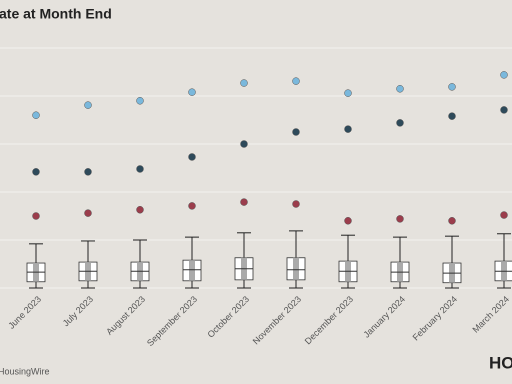 The image size is (512, 384). Describe the element at coordinates (329, 320) in the screenshot. I see `x-tick-label: December 2023` at that location.